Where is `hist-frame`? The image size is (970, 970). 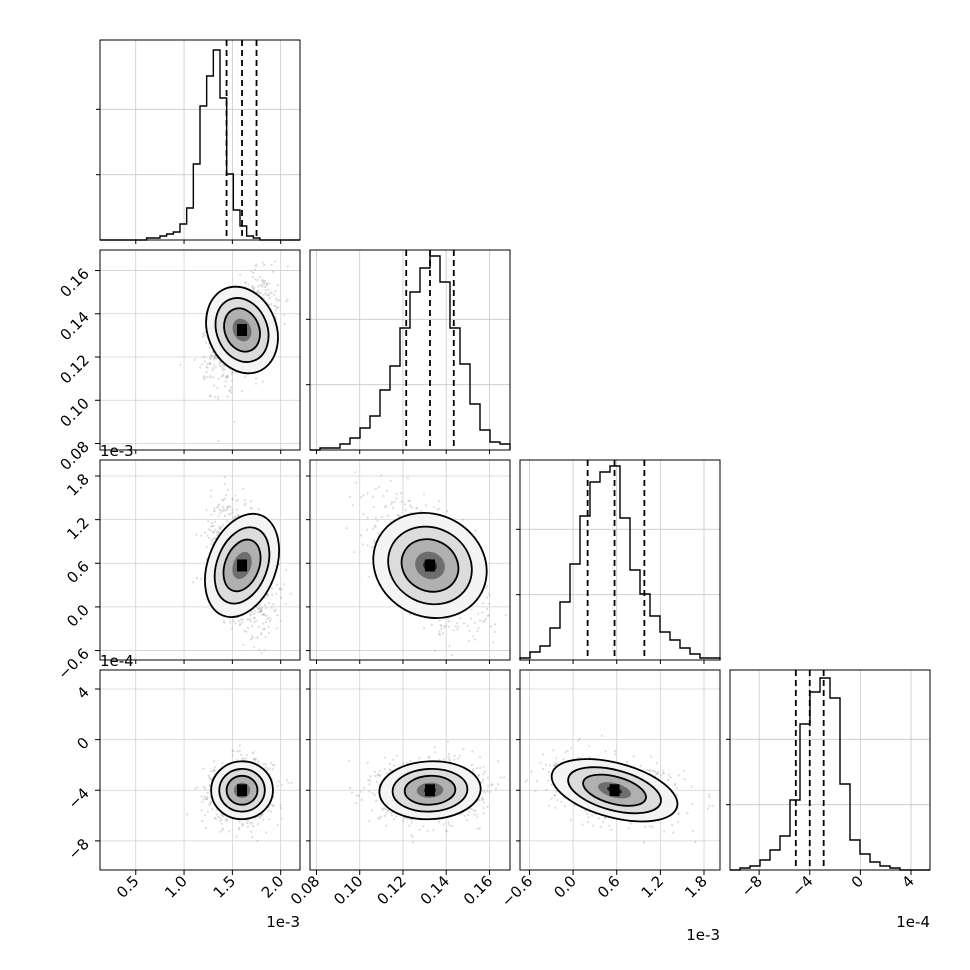 hist-frame is located at coordinates (830, 770).